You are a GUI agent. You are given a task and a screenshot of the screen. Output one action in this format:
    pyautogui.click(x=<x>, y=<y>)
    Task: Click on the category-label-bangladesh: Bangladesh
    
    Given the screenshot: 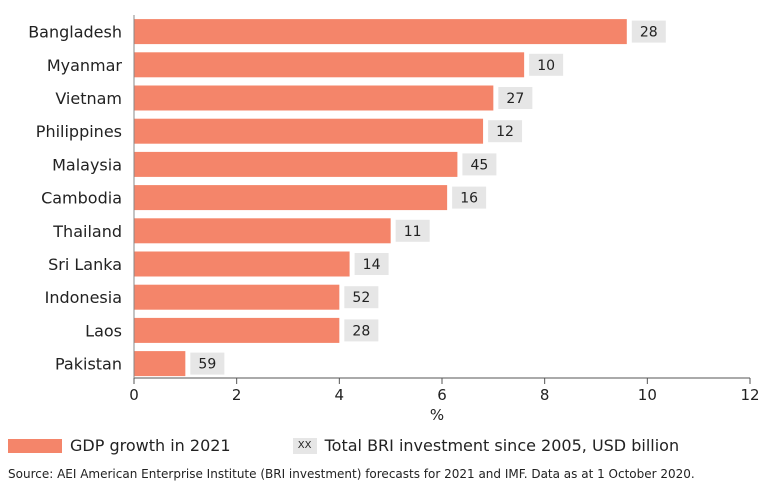 What is the action you would take?
    pyautogui.click(x=75, y=32)
    